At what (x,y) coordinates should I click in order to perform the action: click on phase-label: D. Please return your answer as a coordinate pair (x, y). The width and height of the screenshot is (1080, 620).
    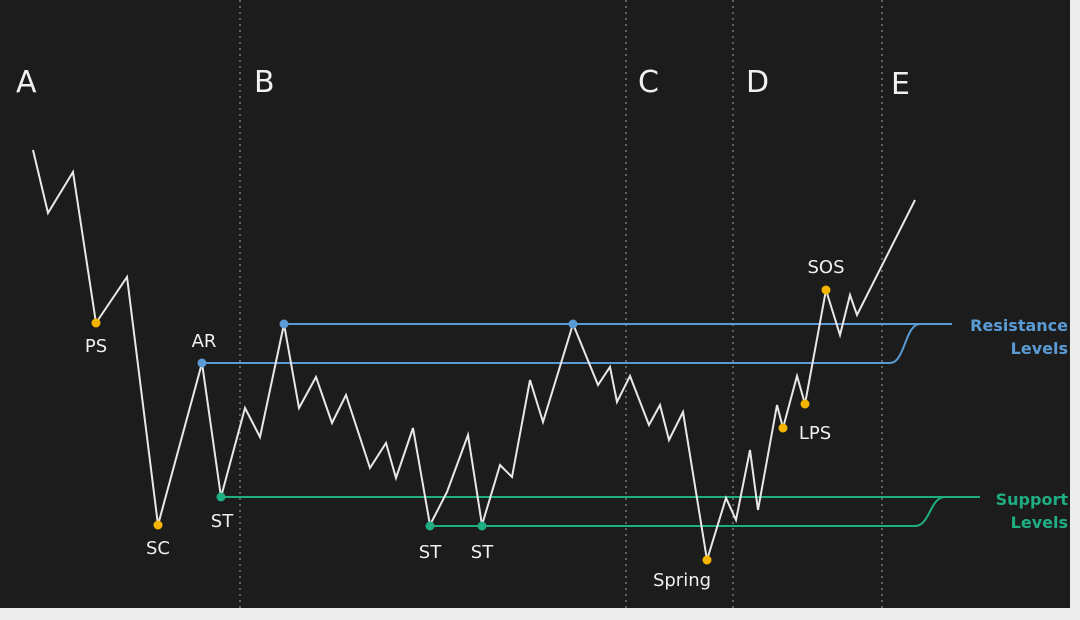
    Looking at the image, I should click on (757, 82).